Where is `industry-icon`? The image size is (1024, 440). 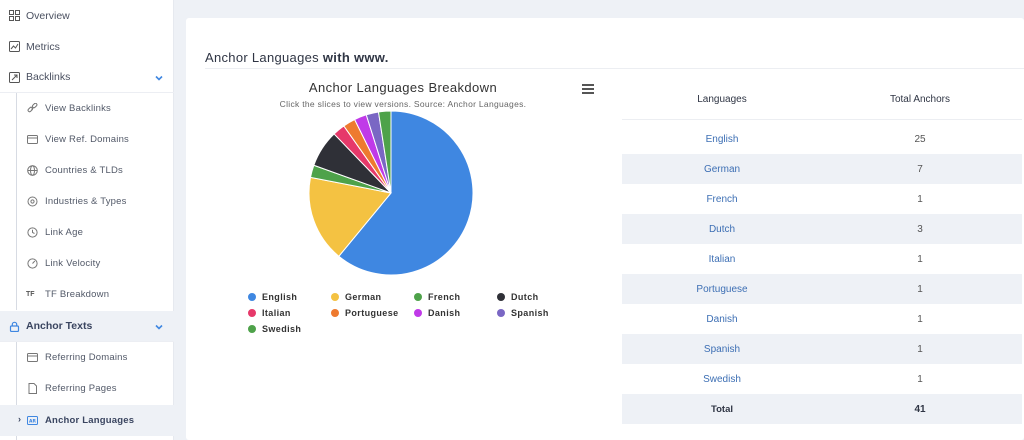 industry-icon is located at coordinates (32, 202).